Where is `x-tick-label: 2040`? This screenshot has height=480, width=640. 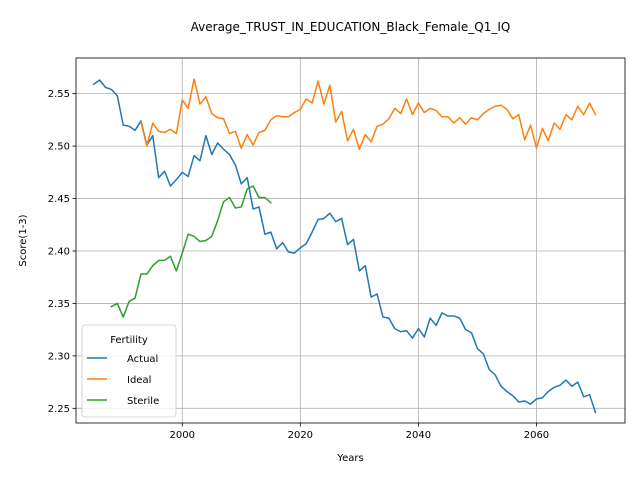 x-tick-label: 2040 is located at coordinates (418, 435).